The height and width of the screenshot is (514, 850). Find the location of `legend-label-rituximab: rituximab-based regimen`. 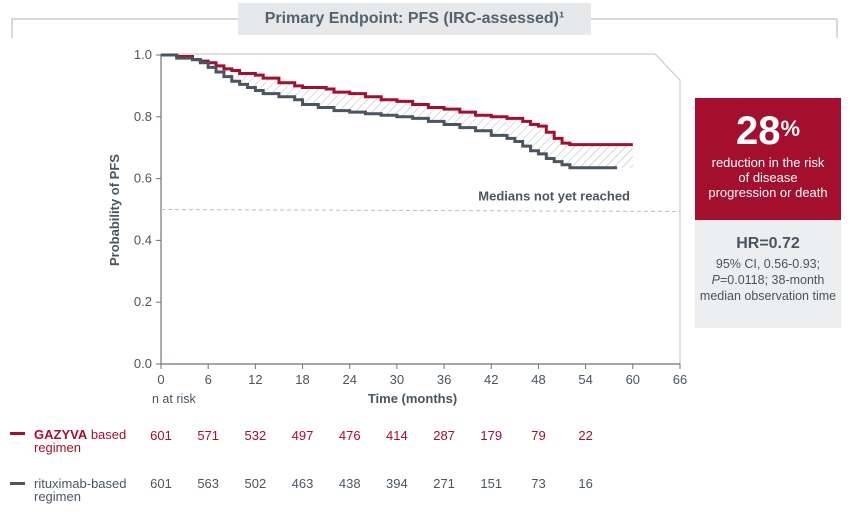

legend-label-rituximab: rituximab-based regimen is located at coordinates (80, 490).